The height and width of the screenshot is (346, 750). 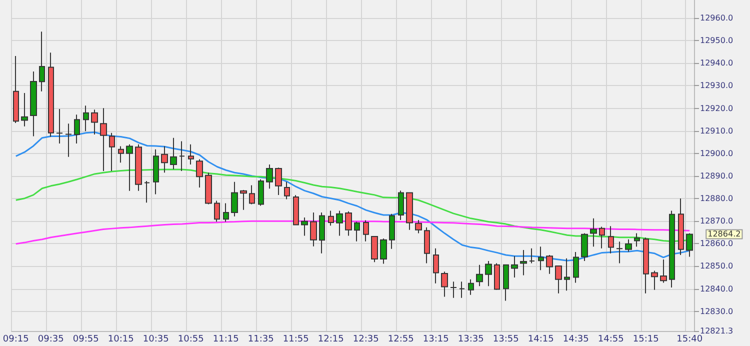 What do you see at coordinates (435, 339) in the screenshot?
I see `x-tick-label: 13:15` at bounding box center [435, 339].